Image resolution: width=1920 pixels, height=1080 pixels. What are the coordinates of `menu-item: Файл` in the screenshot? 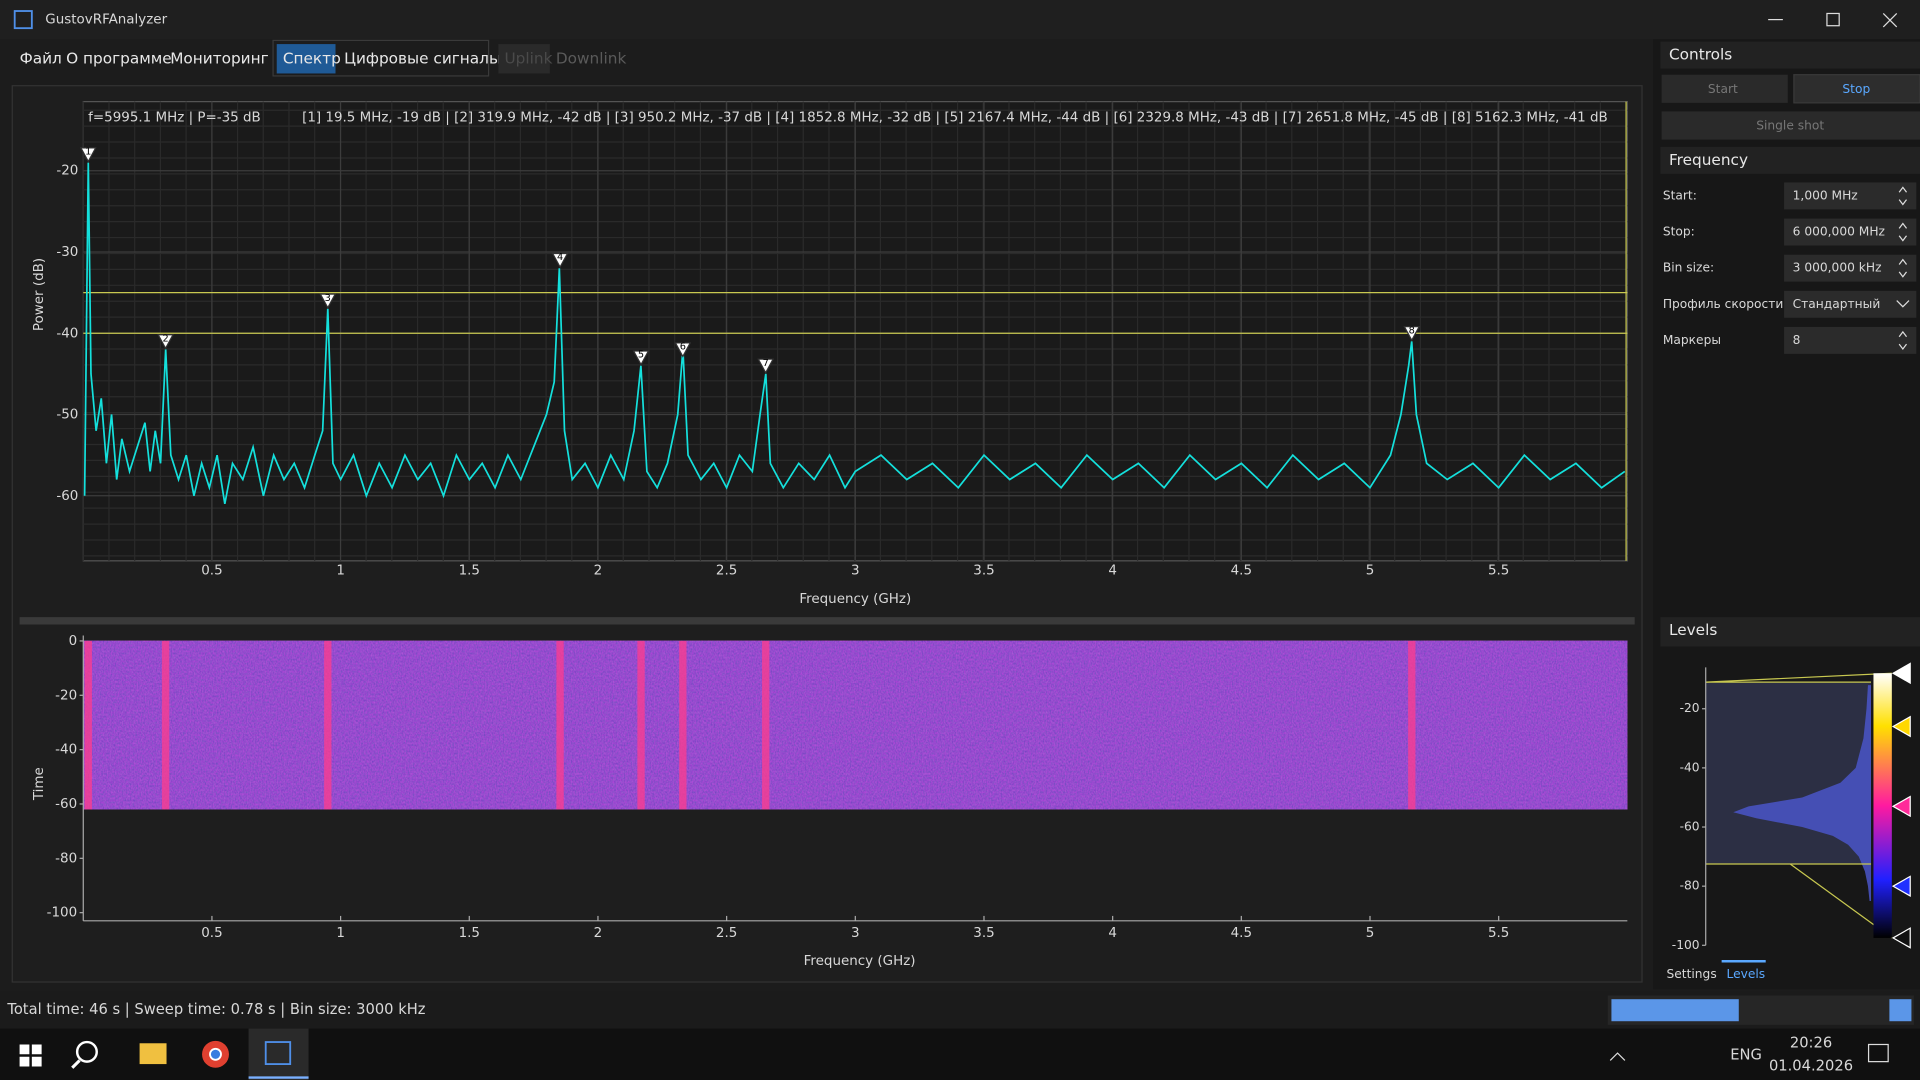 It's located at (41, 58).